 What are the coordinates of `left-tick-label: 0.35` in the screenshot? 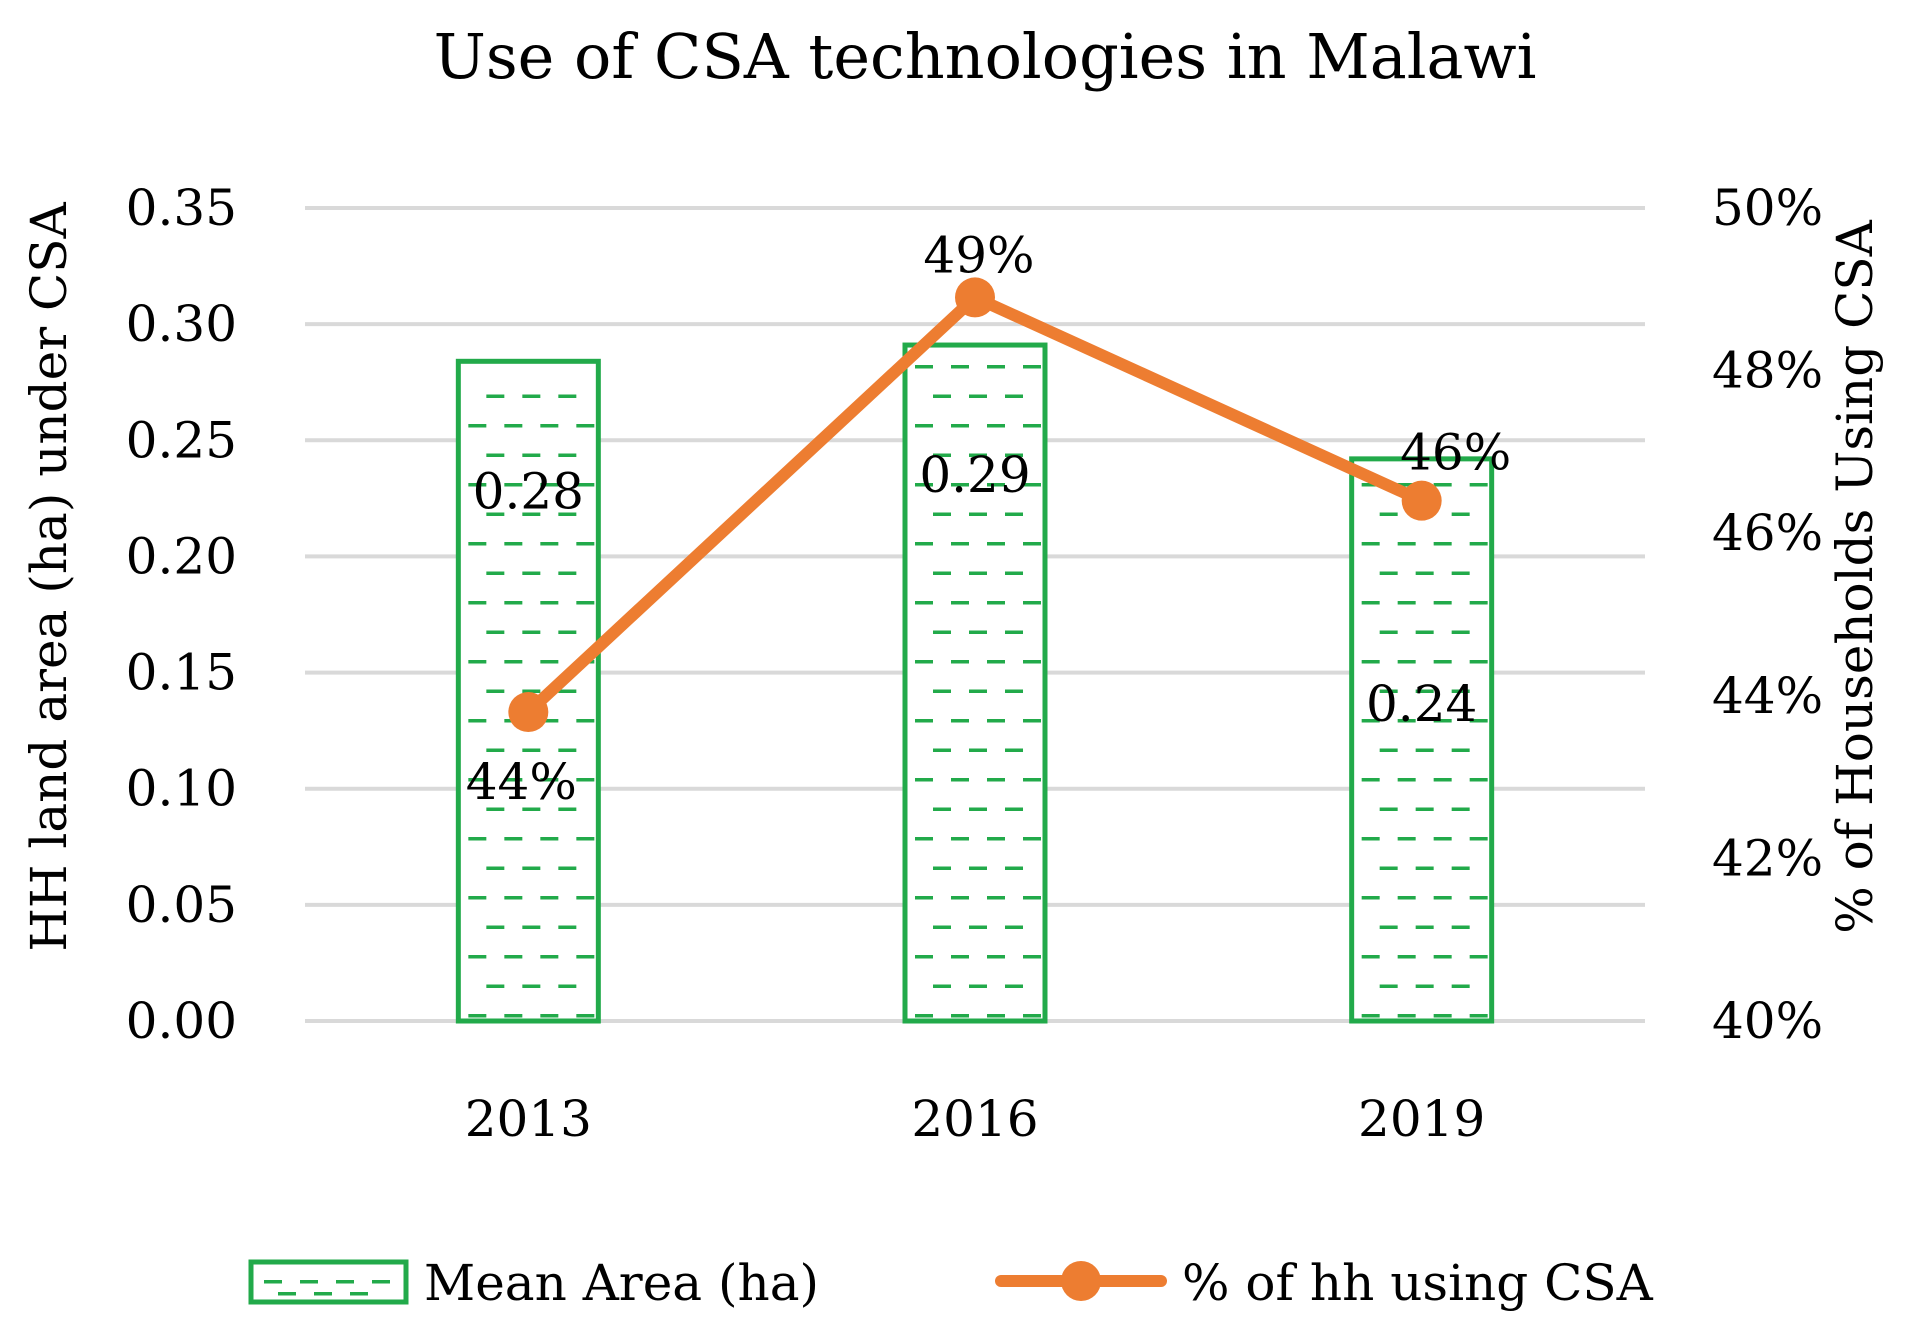 It's located at (181, 208).